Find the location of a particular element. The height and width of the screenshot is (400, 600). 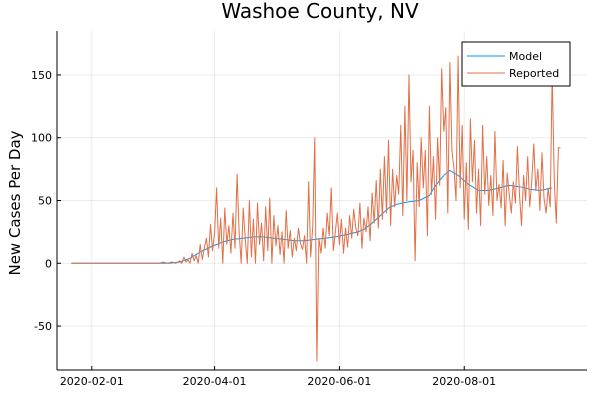

x-tick-label: 2020-08-01 is located at coordinates (464, 381).